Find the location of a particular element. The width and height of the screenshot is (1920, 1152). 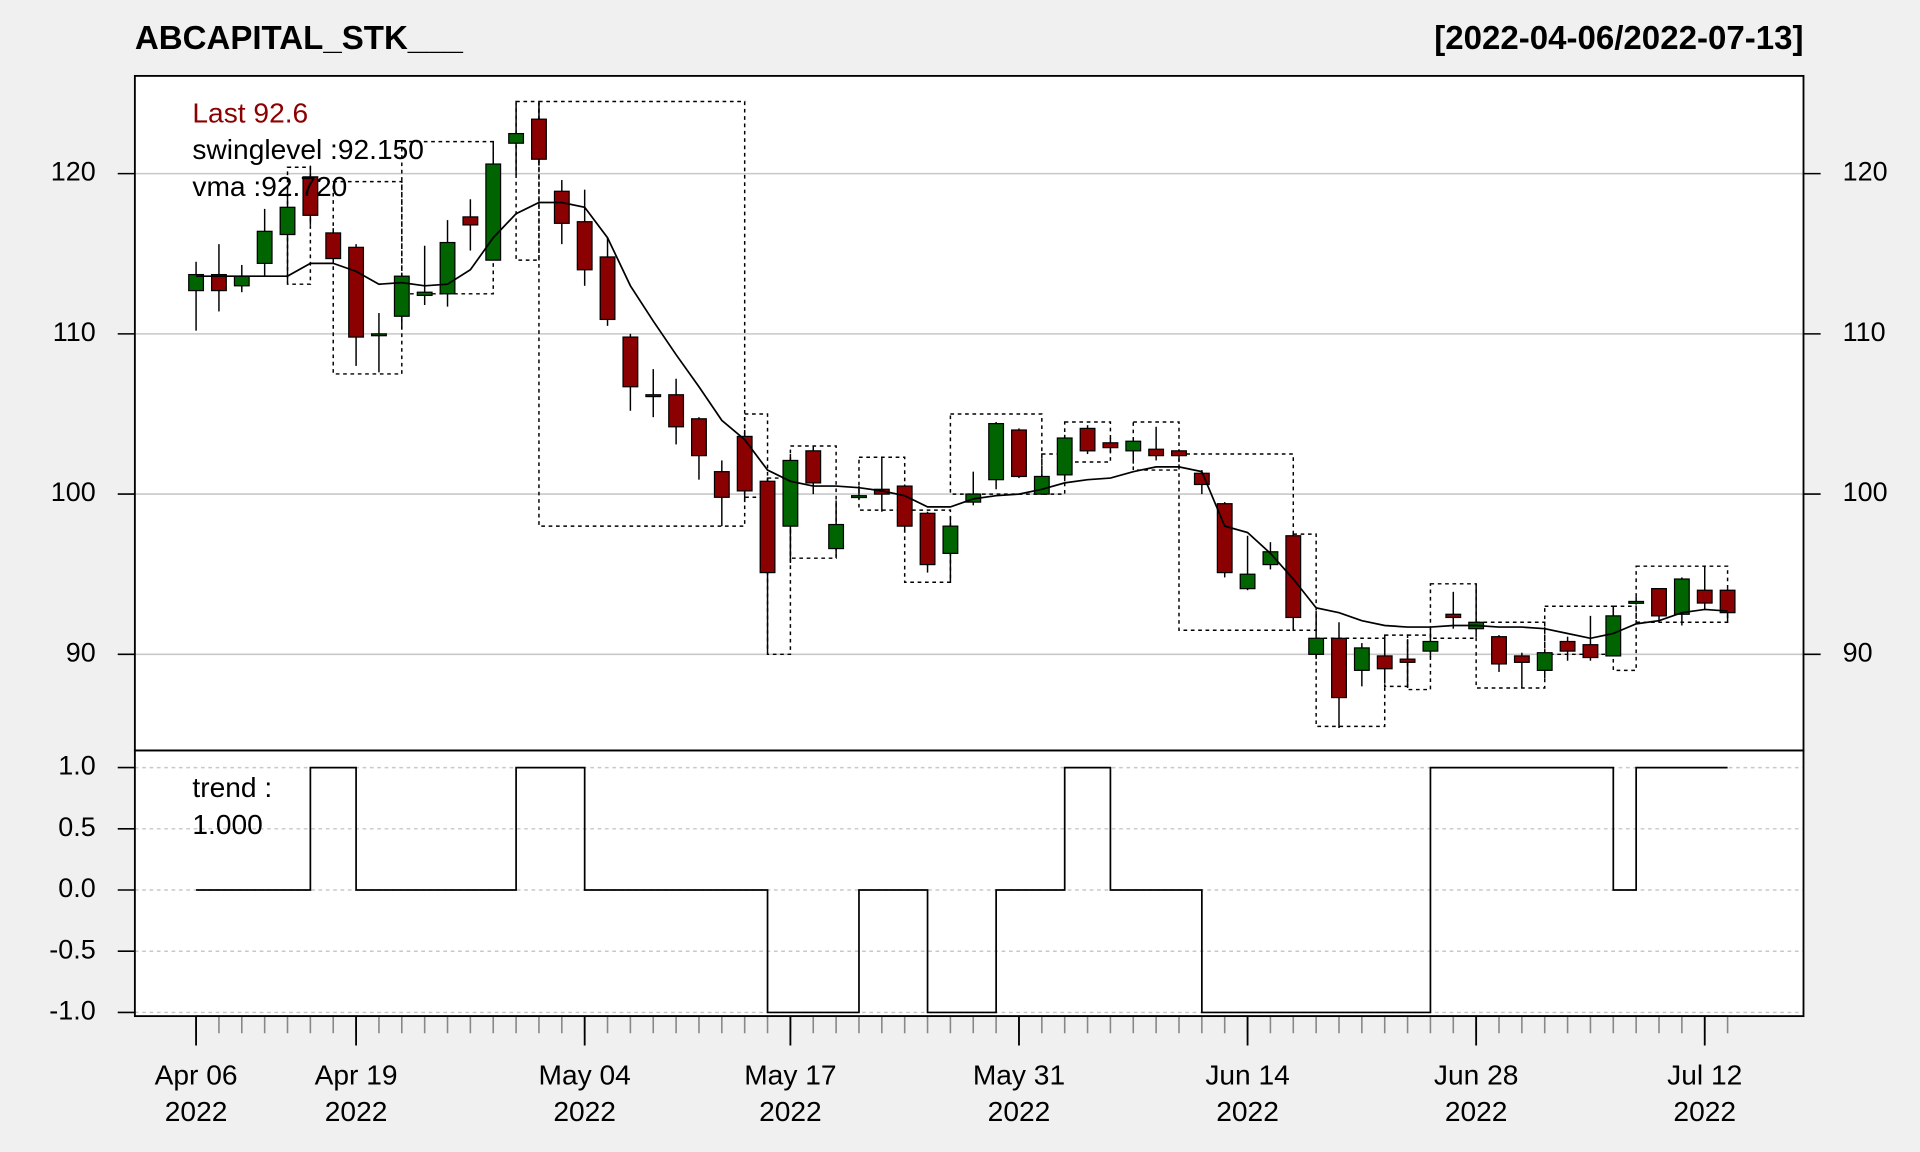

x-tick-label: May 04 2022 is located at coordinates (585, 1094).